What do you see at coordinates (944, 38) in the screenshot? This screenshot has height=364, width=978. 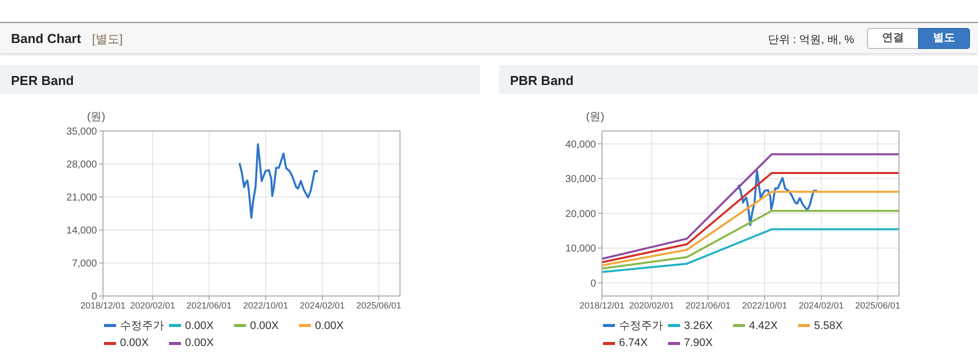 I see `toggle-button: 별도` at bounding box center [944, 38].